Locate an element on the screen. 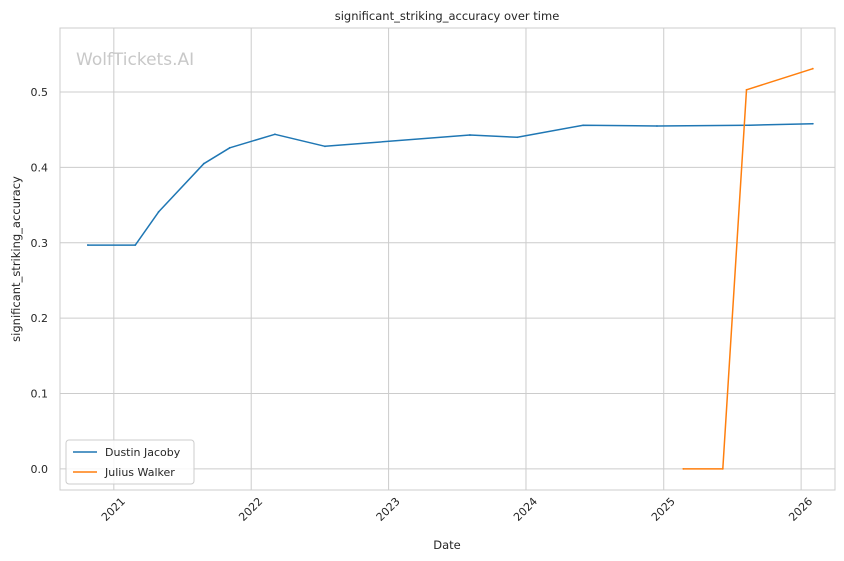  y-tick-label-3: 0.3 is located at coordinates (40, 243).